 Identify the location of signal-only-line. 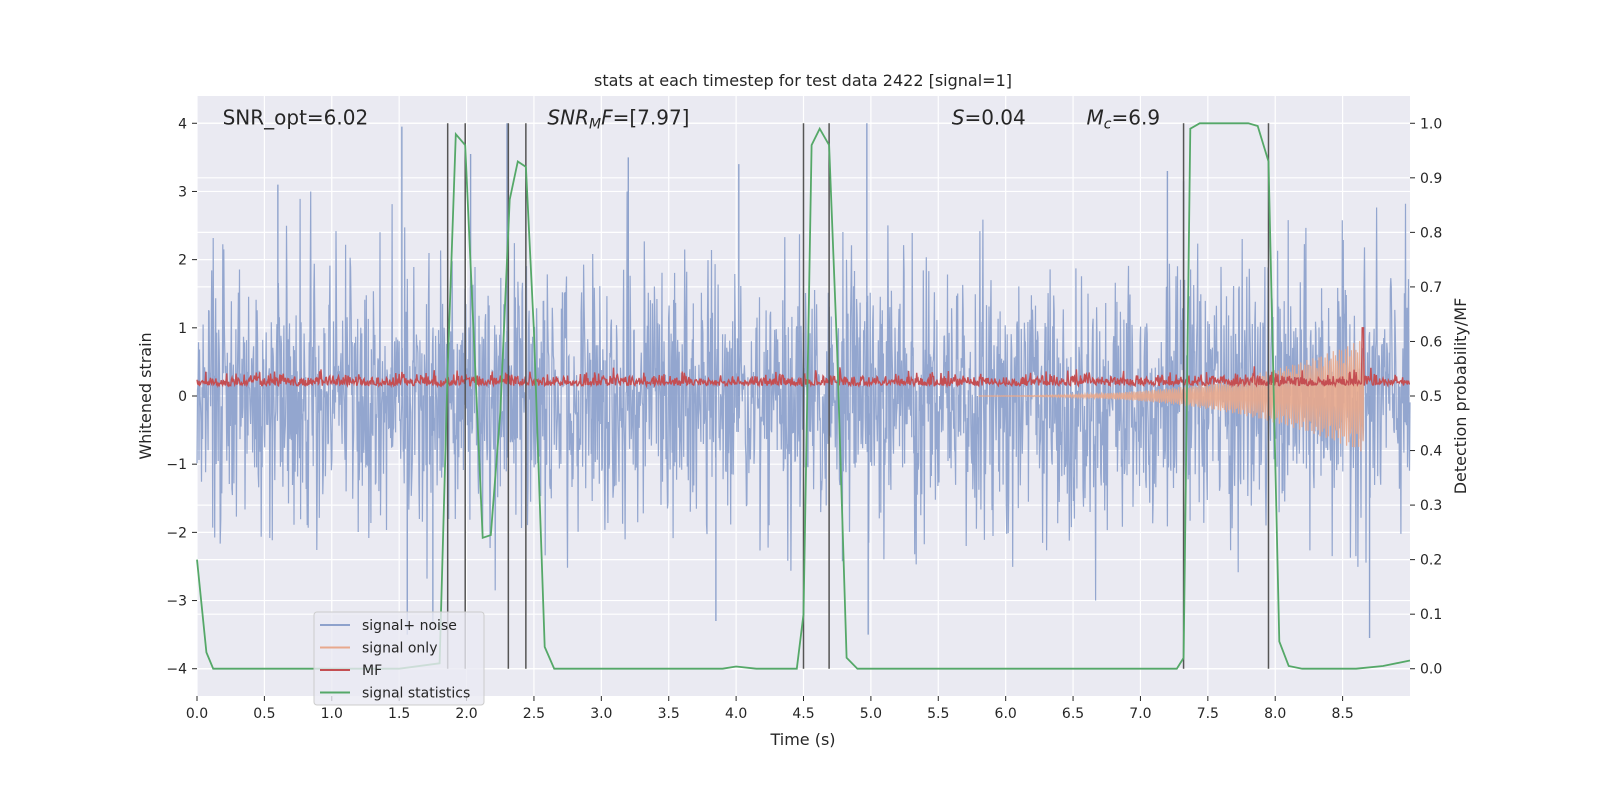
(1171, 396).